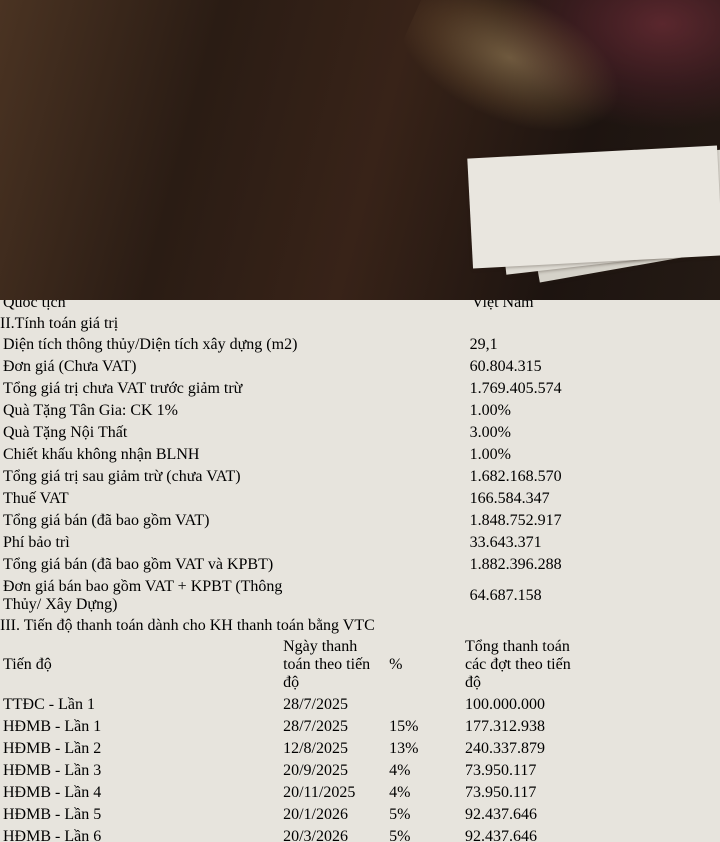 This screenshot has width=720, height=842. What do you see at coordinates (490, 432) in the screenshot?
I see `row-value: 3.00%` at bounding box center [490, 432].